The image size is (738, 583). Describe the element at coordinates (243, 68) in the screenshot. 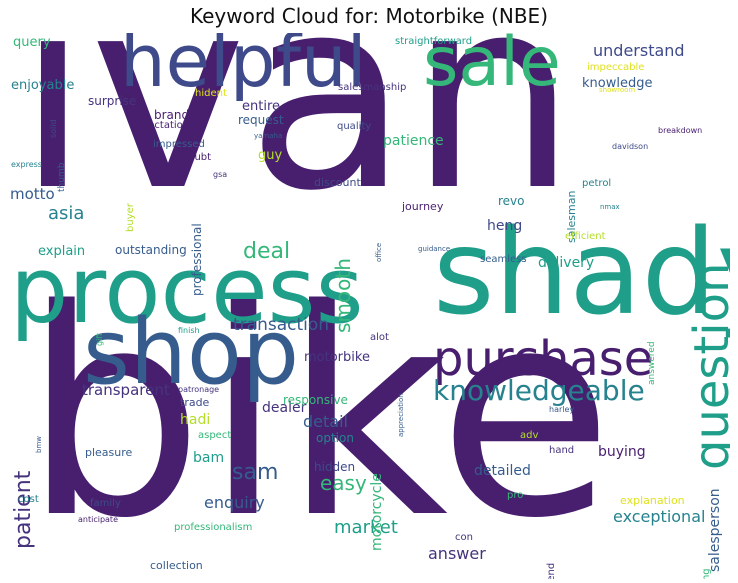

I see `cloud-word-helpful: helpful` at that location.